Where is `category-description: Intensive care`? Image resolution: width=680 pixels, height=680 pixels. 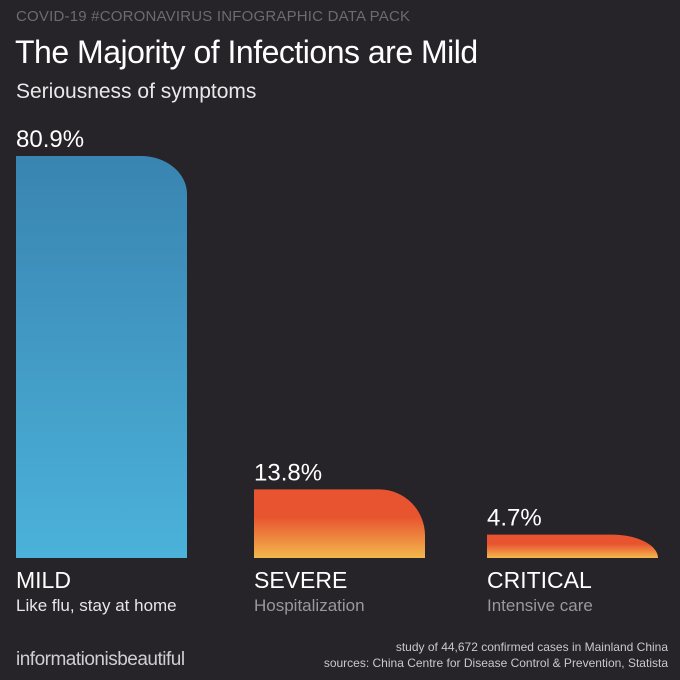
category-description: Intensive care is located at coordinates (540, 605).